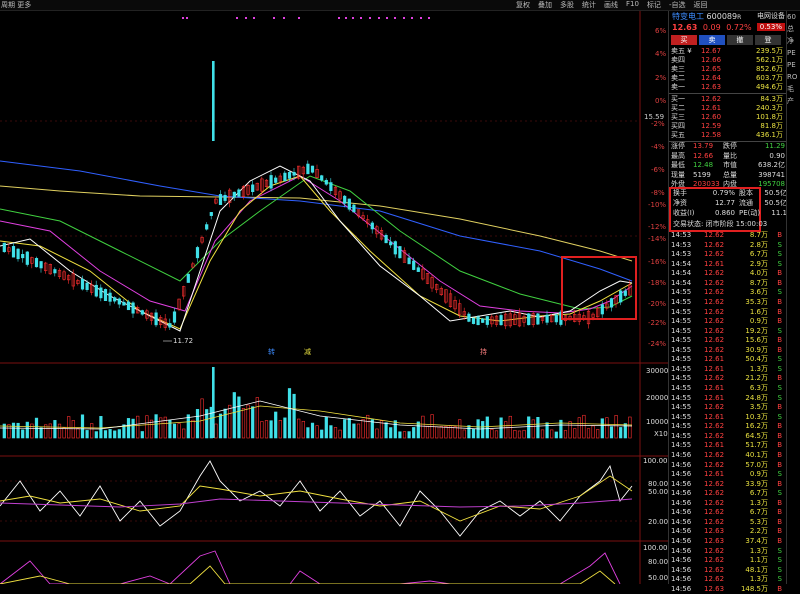 Image resolution: width=800 pixels, height=594 pixels. I want to click on volume-label: 20000, so click(657, 398).